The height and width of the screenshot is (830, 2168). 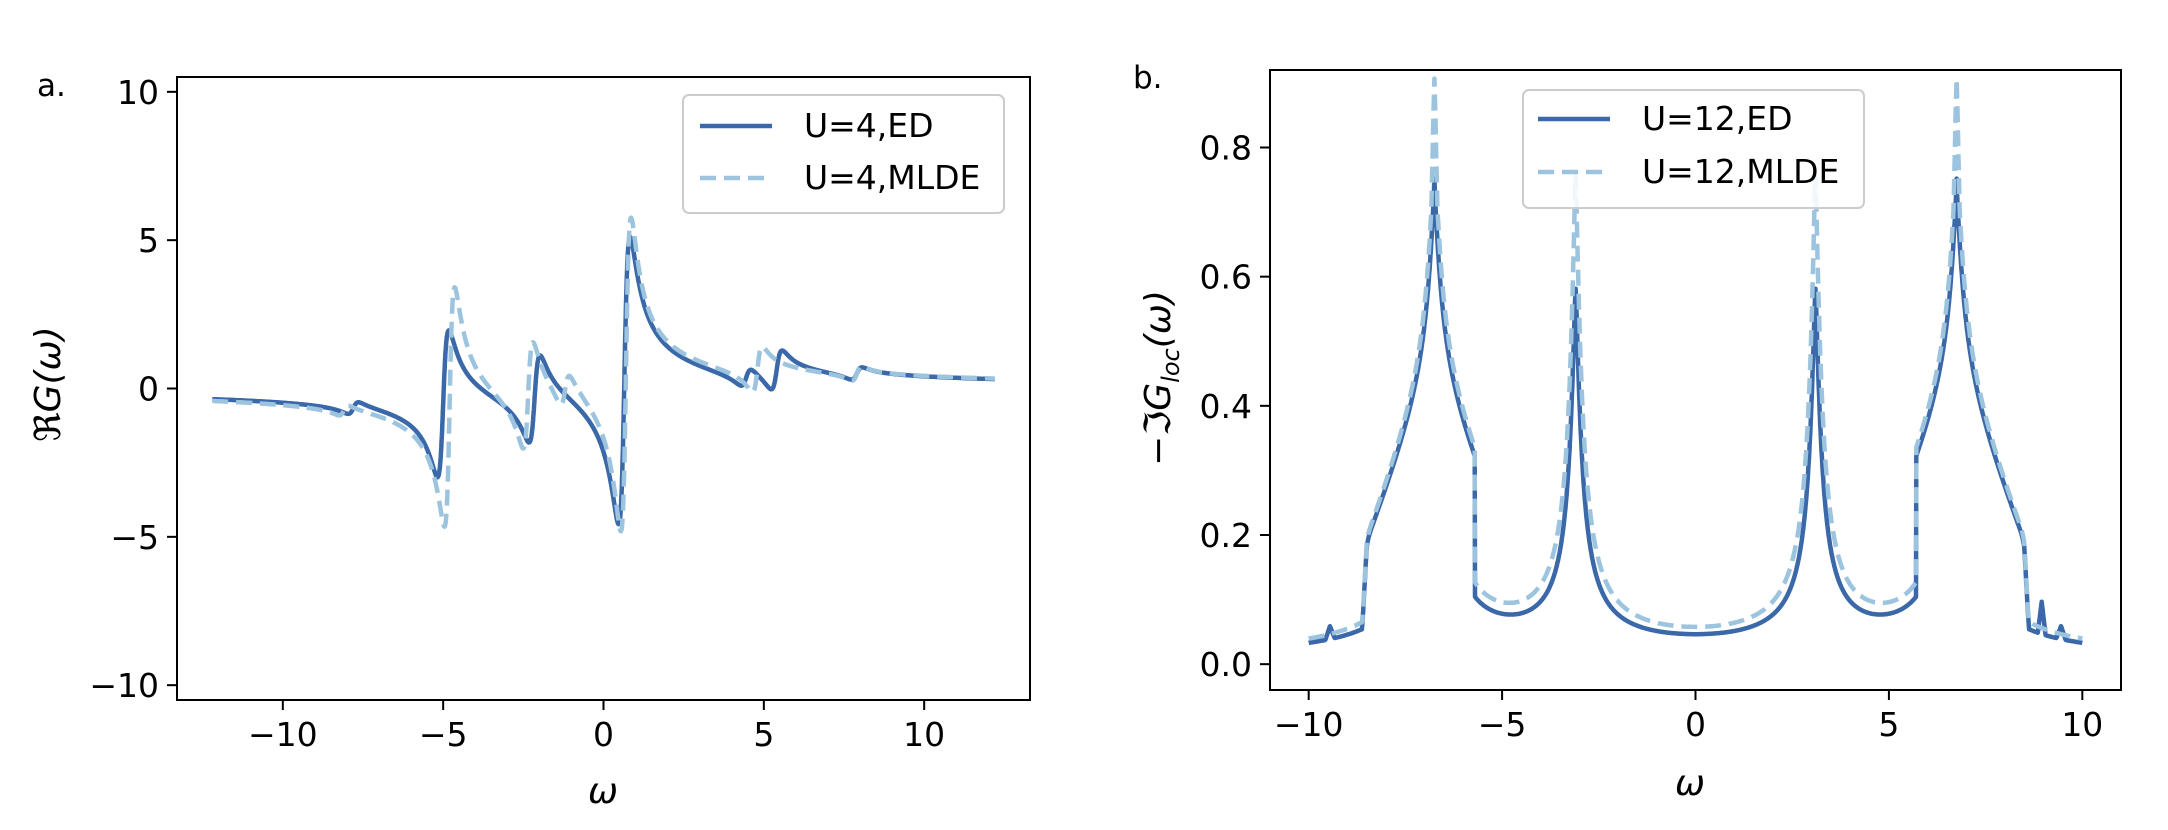 I want to click on panel-a-x-ticks: −10 −5 0 5 10, so click(x=596, y=727).